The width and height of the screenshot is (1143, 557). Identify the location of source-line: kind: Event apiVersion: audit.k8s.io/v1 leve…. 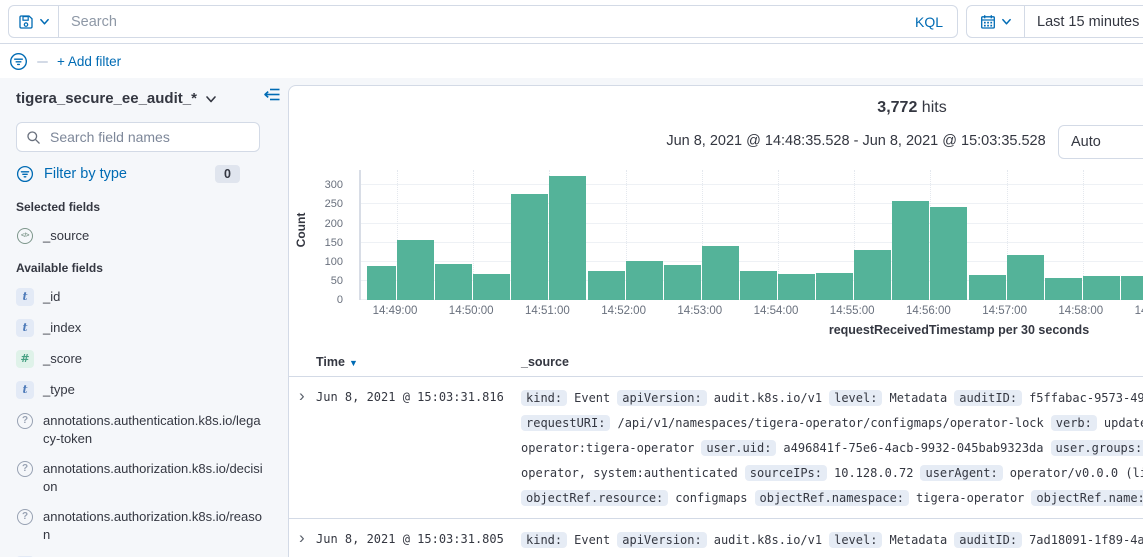
(832, 397).